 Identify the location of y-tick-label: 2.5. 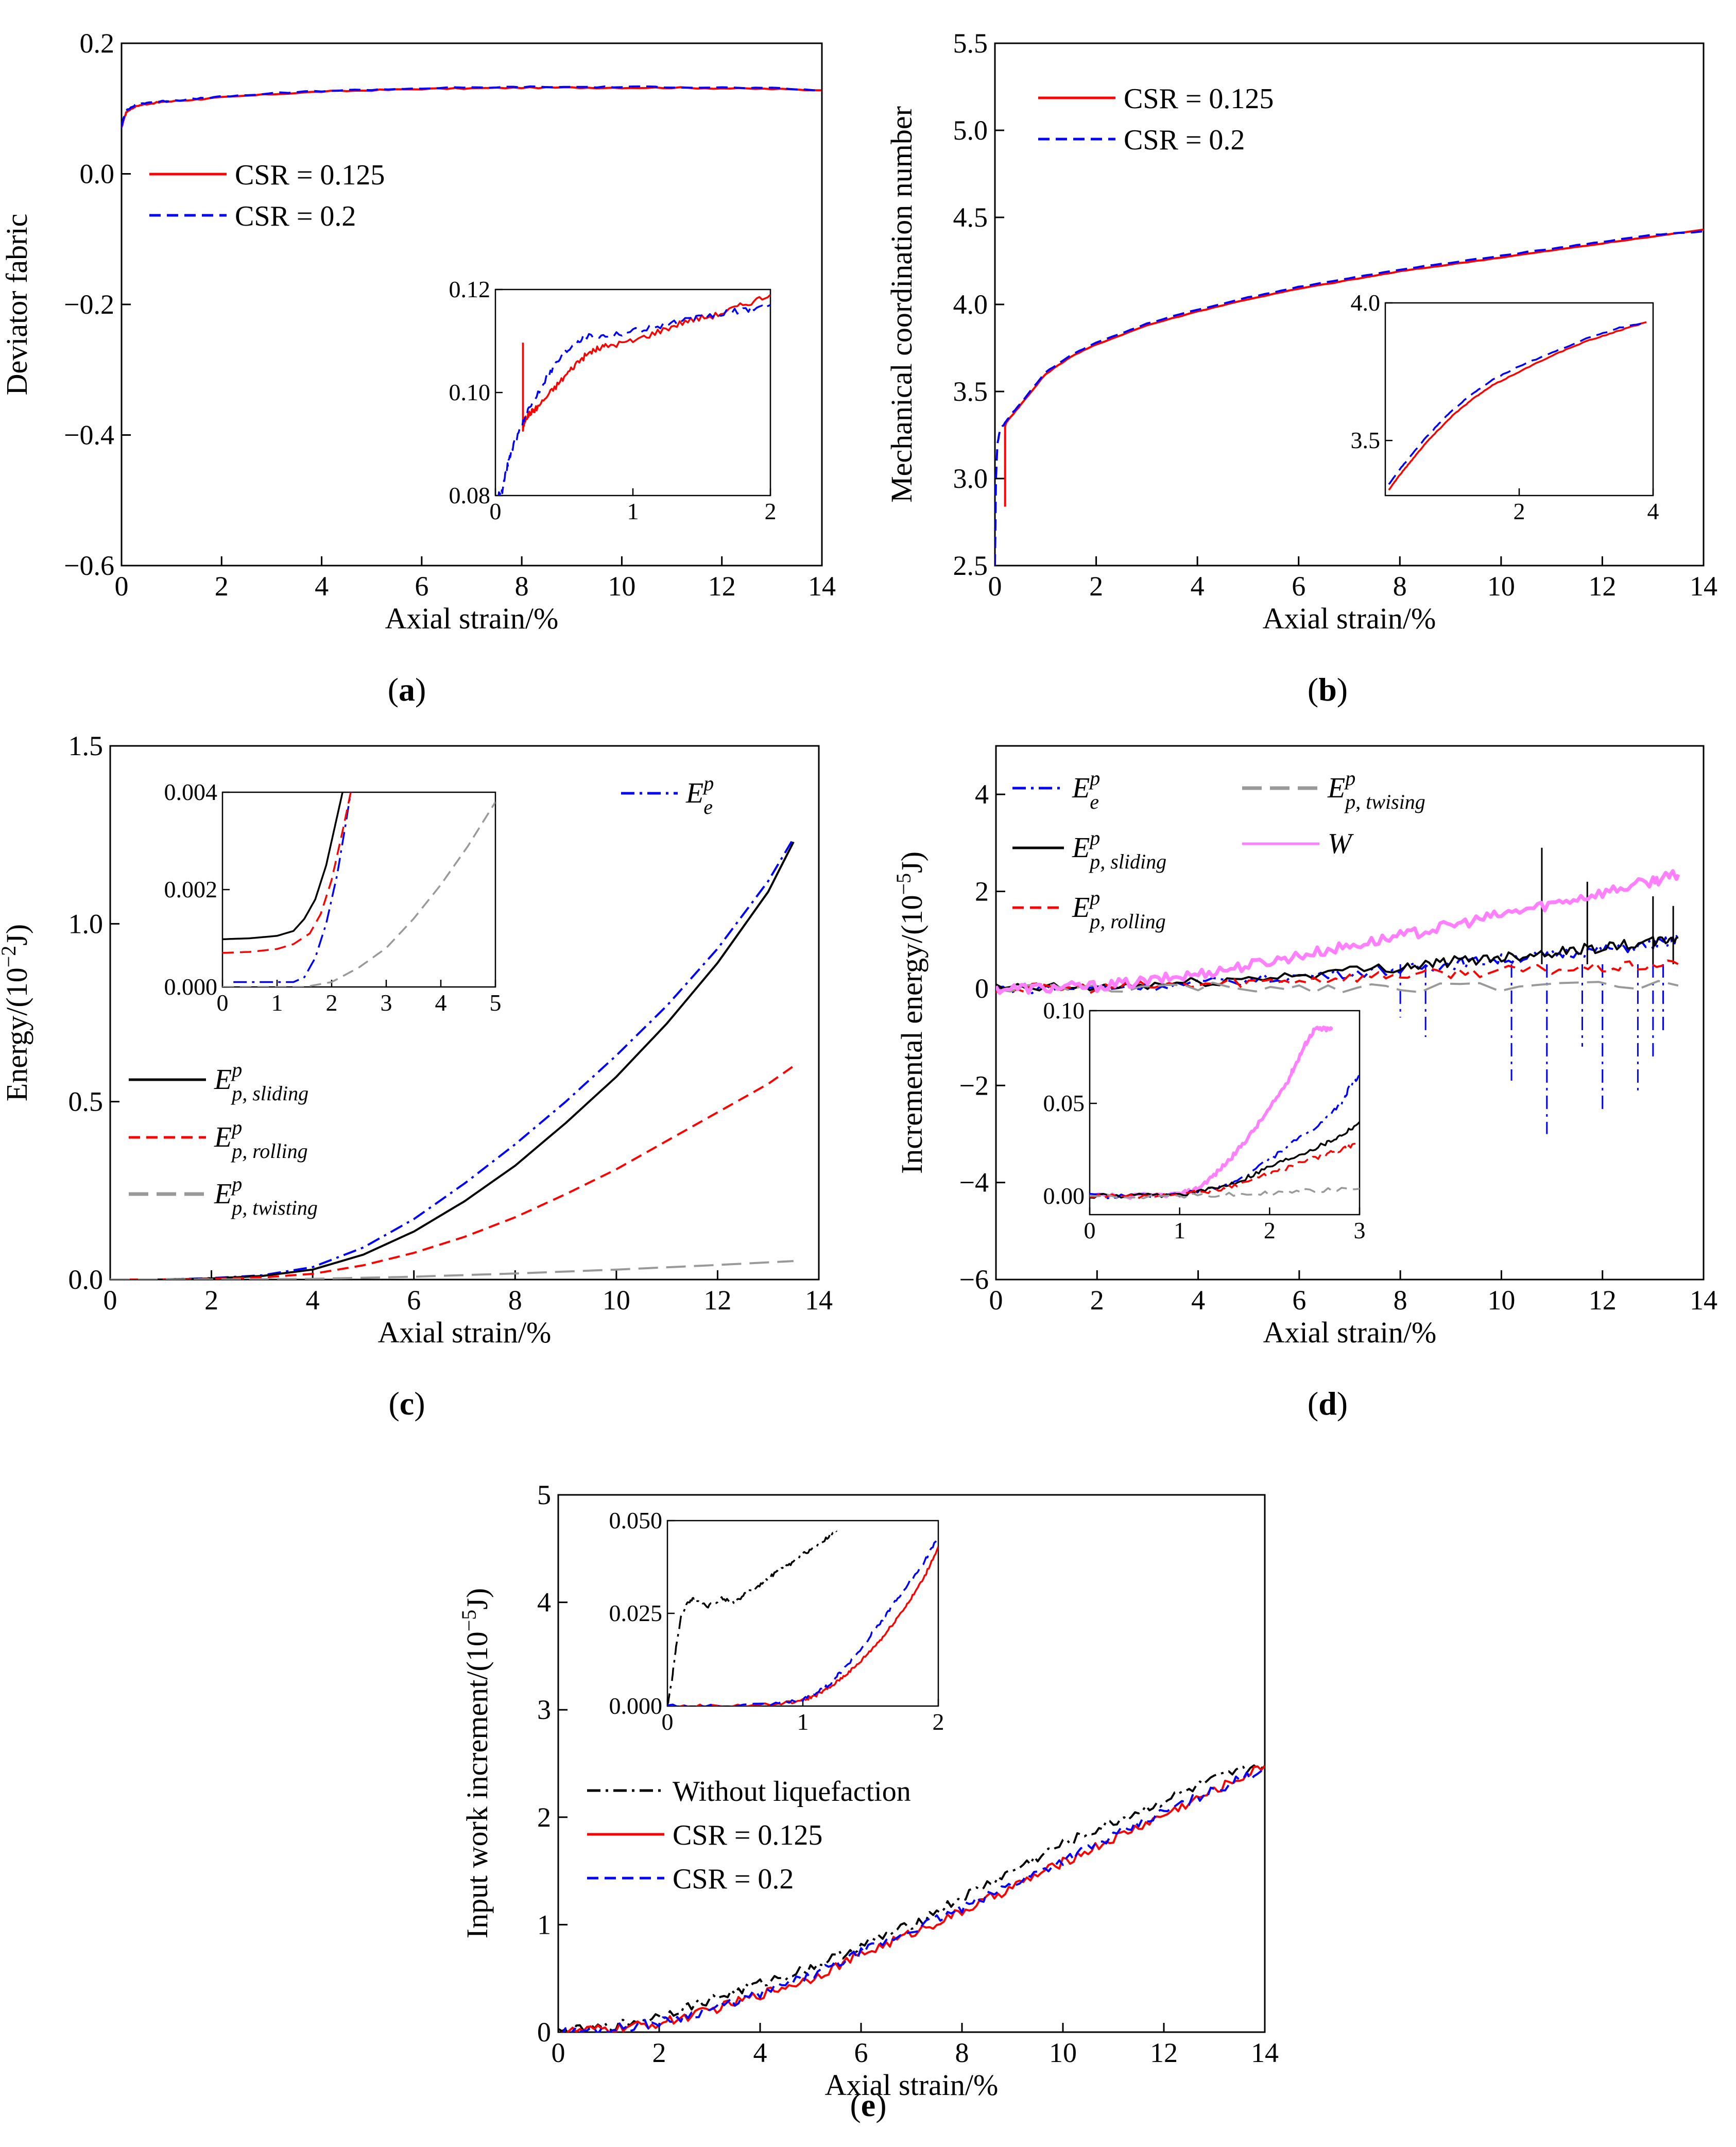
(971, 565).